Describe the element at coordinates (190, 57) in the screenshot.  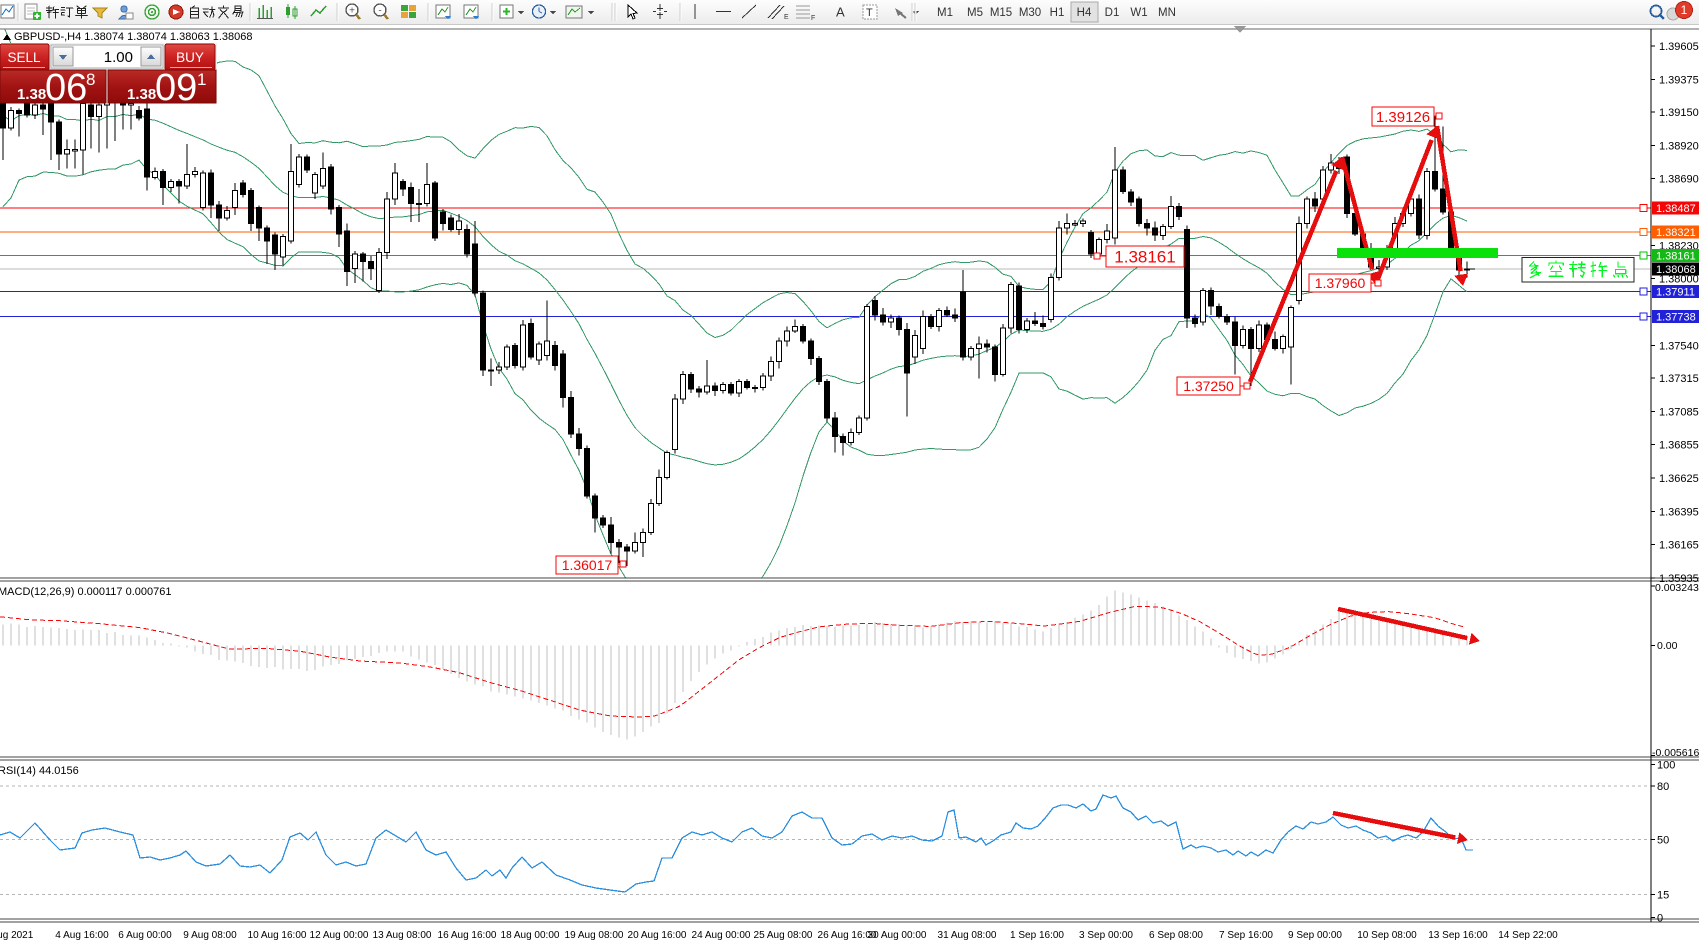
I see `svg-text: BUY` at that location.